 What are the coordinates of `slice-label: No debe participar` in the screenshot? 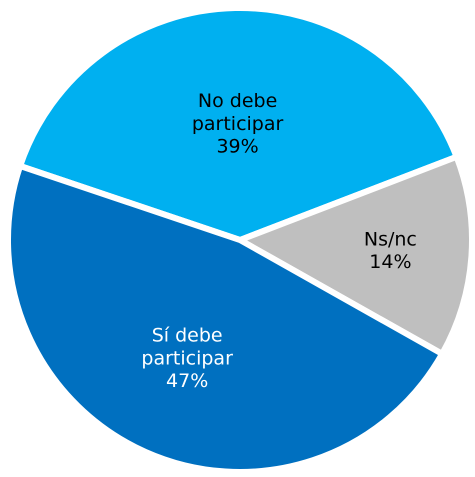 It's located at (238, 112).